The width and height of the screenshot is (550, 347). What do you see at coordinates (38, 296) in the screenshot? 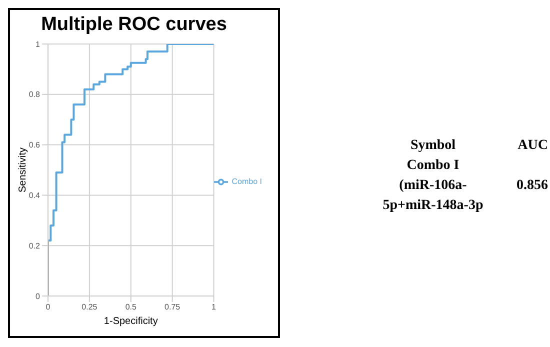
I see `y-tick-label: 0` at bounding box center [38, 296].